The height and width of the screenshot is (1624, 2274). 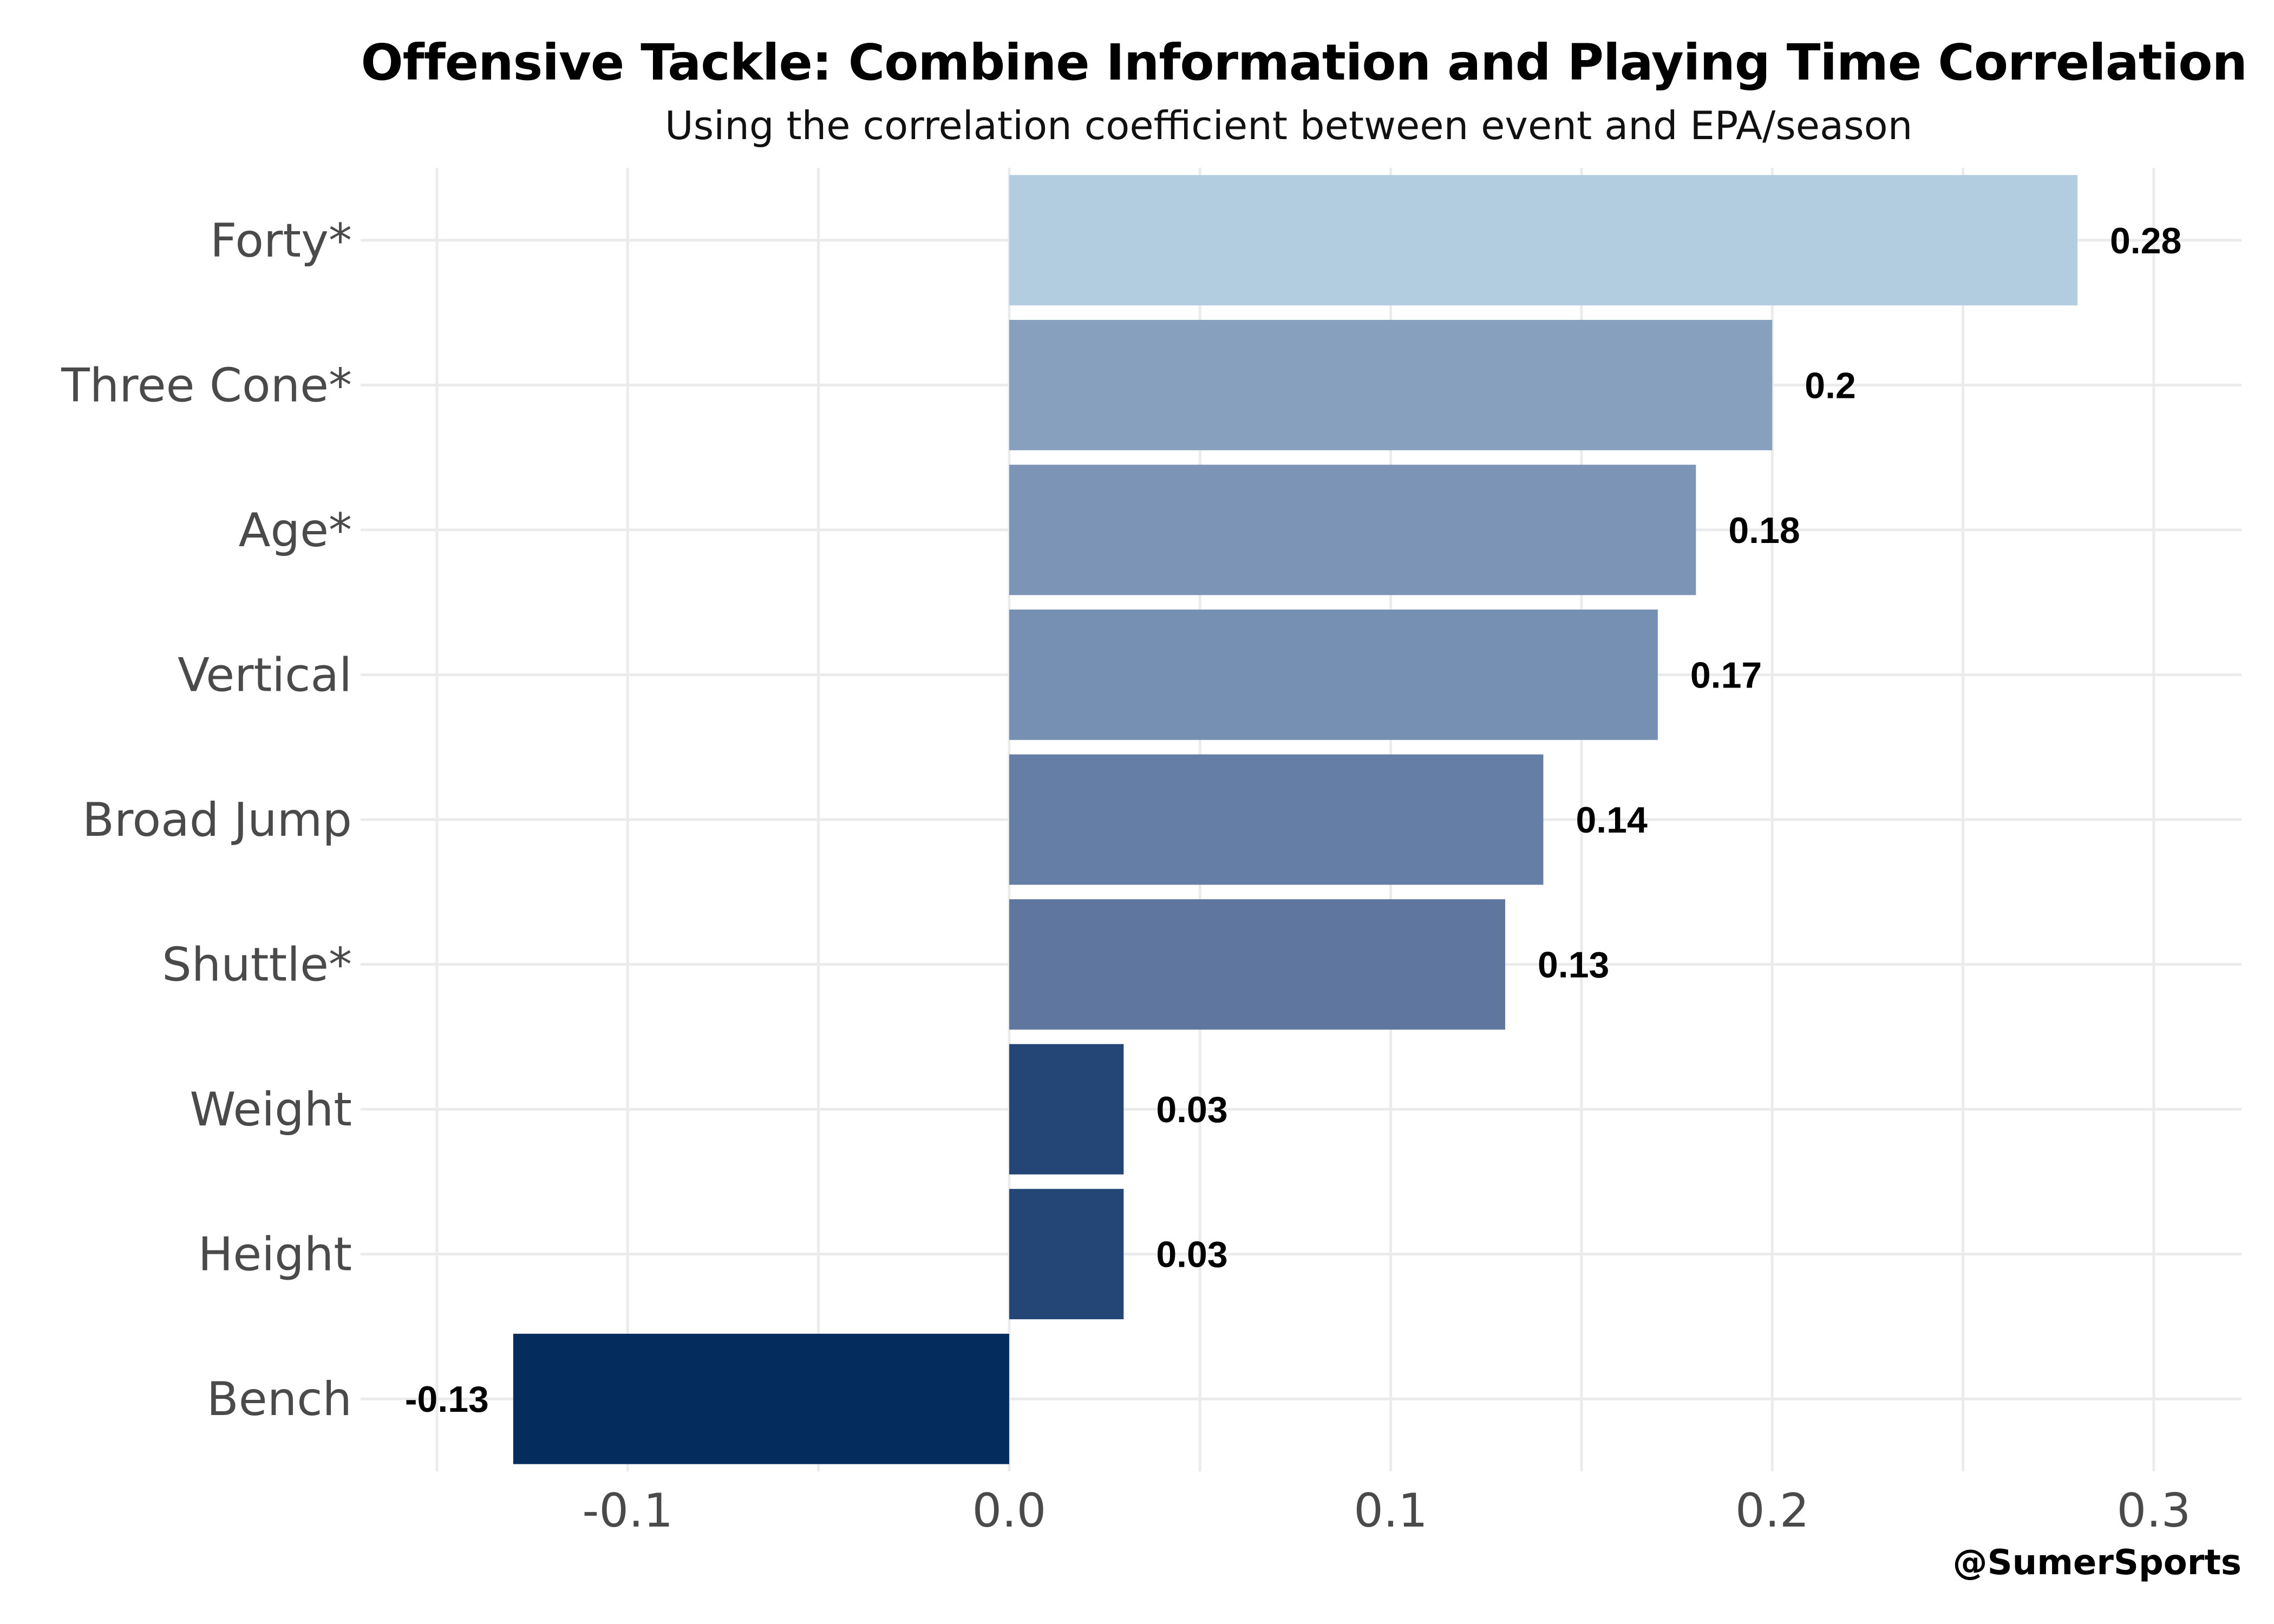 I want to click on category-label: Forty*, so click(x=281, y=241).